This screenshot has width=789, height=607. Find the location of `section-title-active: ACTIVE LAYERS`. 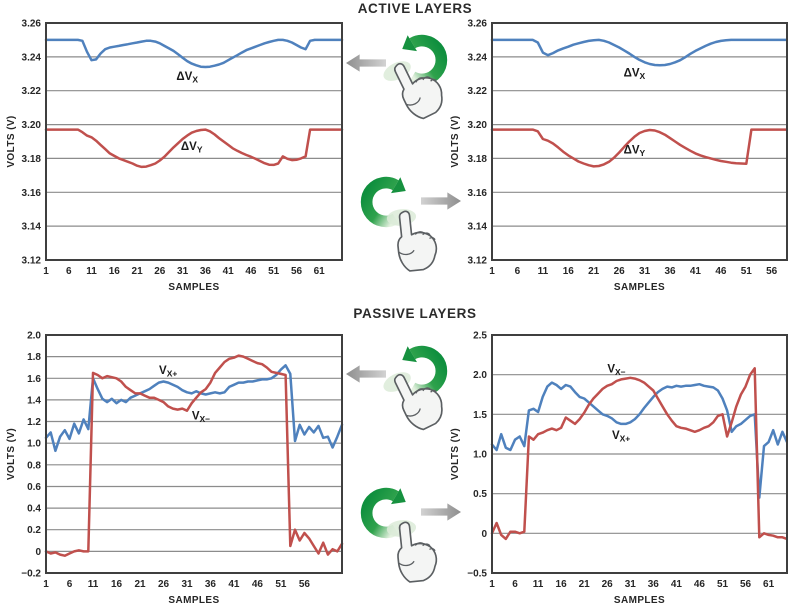

section-title-active: ACTIVE LAYERS is located at coordinates (415, 8).